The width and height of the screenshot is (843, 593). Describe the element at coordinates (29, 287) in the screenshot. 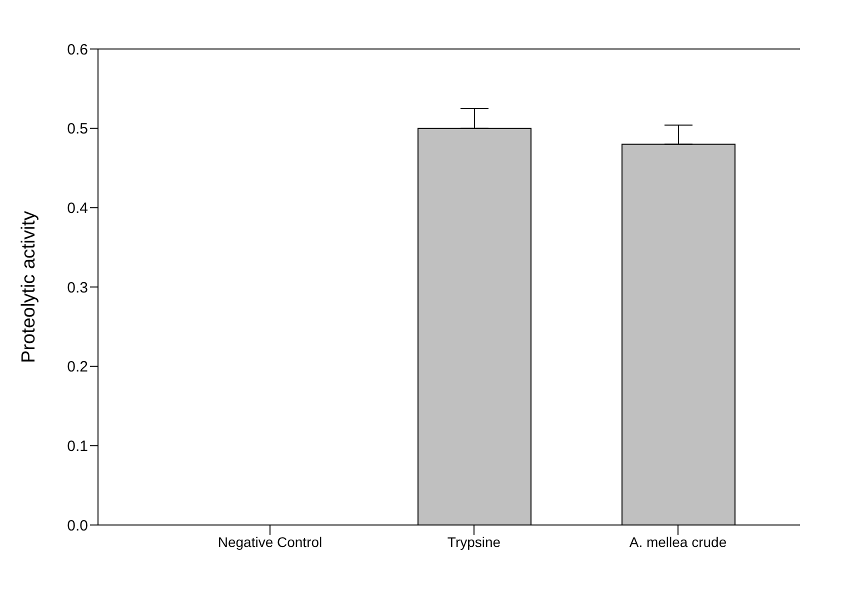

I see `y-axis-title: Proteolytic activity` at that location.